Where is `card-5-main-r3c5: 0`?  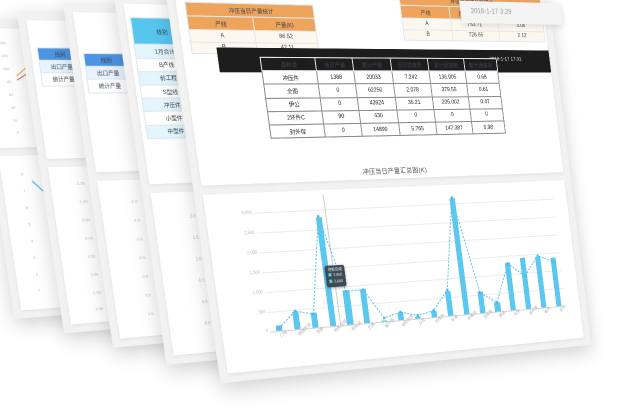 card-5-main-r3c5: 0 is located at coordinates (486, 115).